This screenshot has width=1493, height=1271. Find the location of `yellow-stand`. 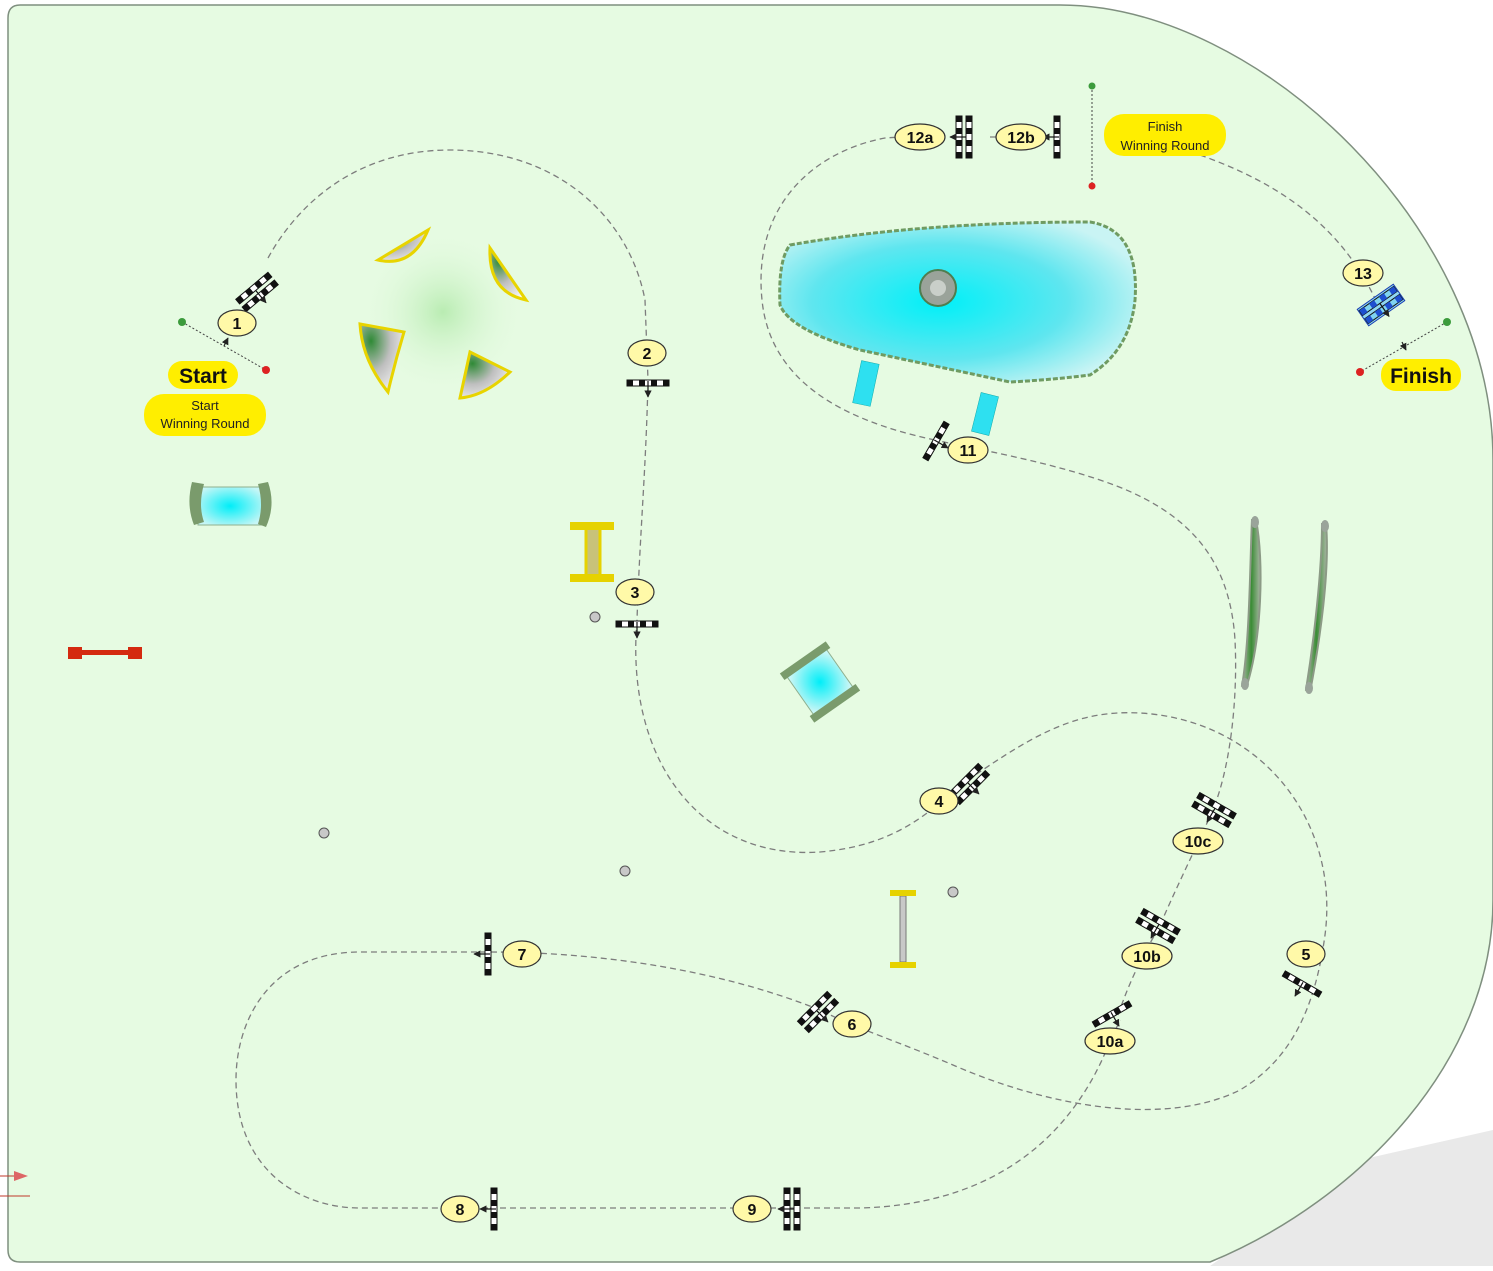

yellow-stand is located at coordinates (592, 552).